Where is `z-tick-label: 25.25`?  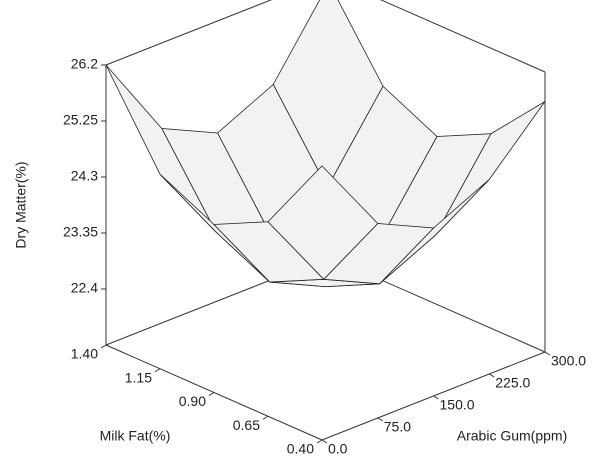
z-tick-label: 25.25 is located at coordinates (80, 120).